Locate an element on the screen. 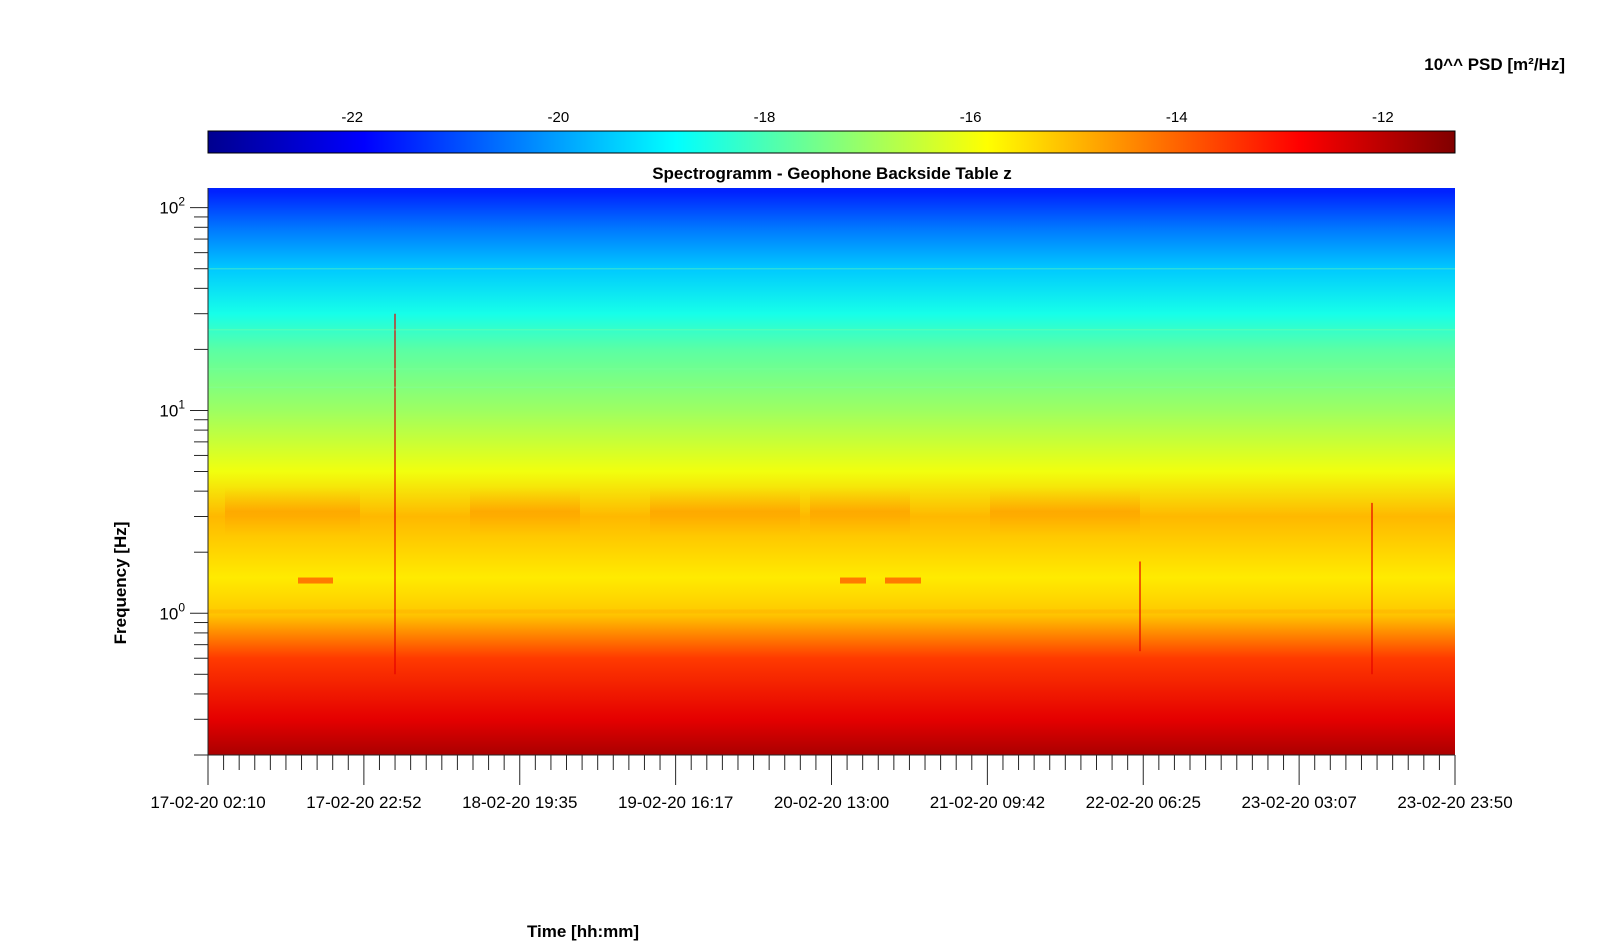  x-tick-label: 23-02-20 03:07 is located at coordinates (1298, 802).